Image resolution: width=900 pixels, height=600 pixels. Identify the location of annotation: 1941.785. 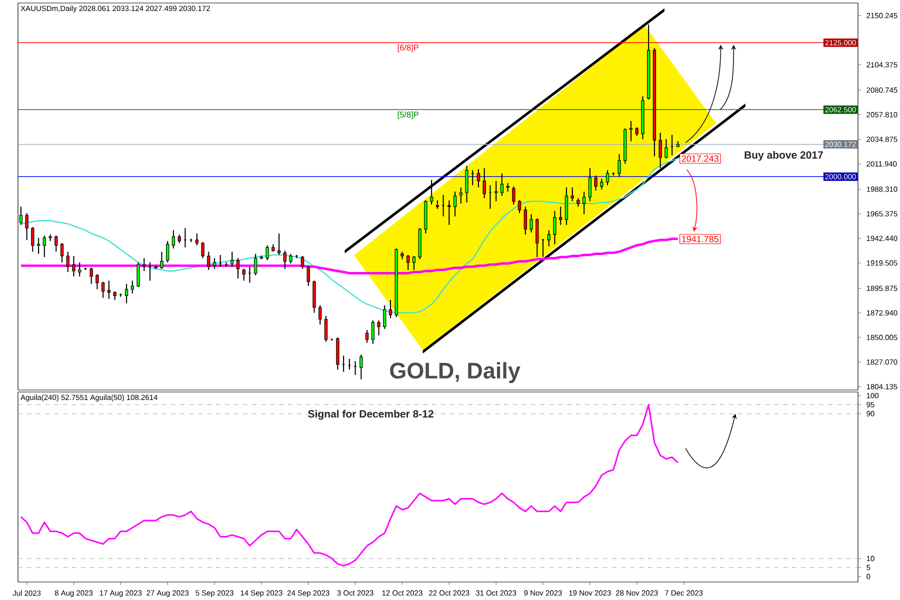
(700, 239).